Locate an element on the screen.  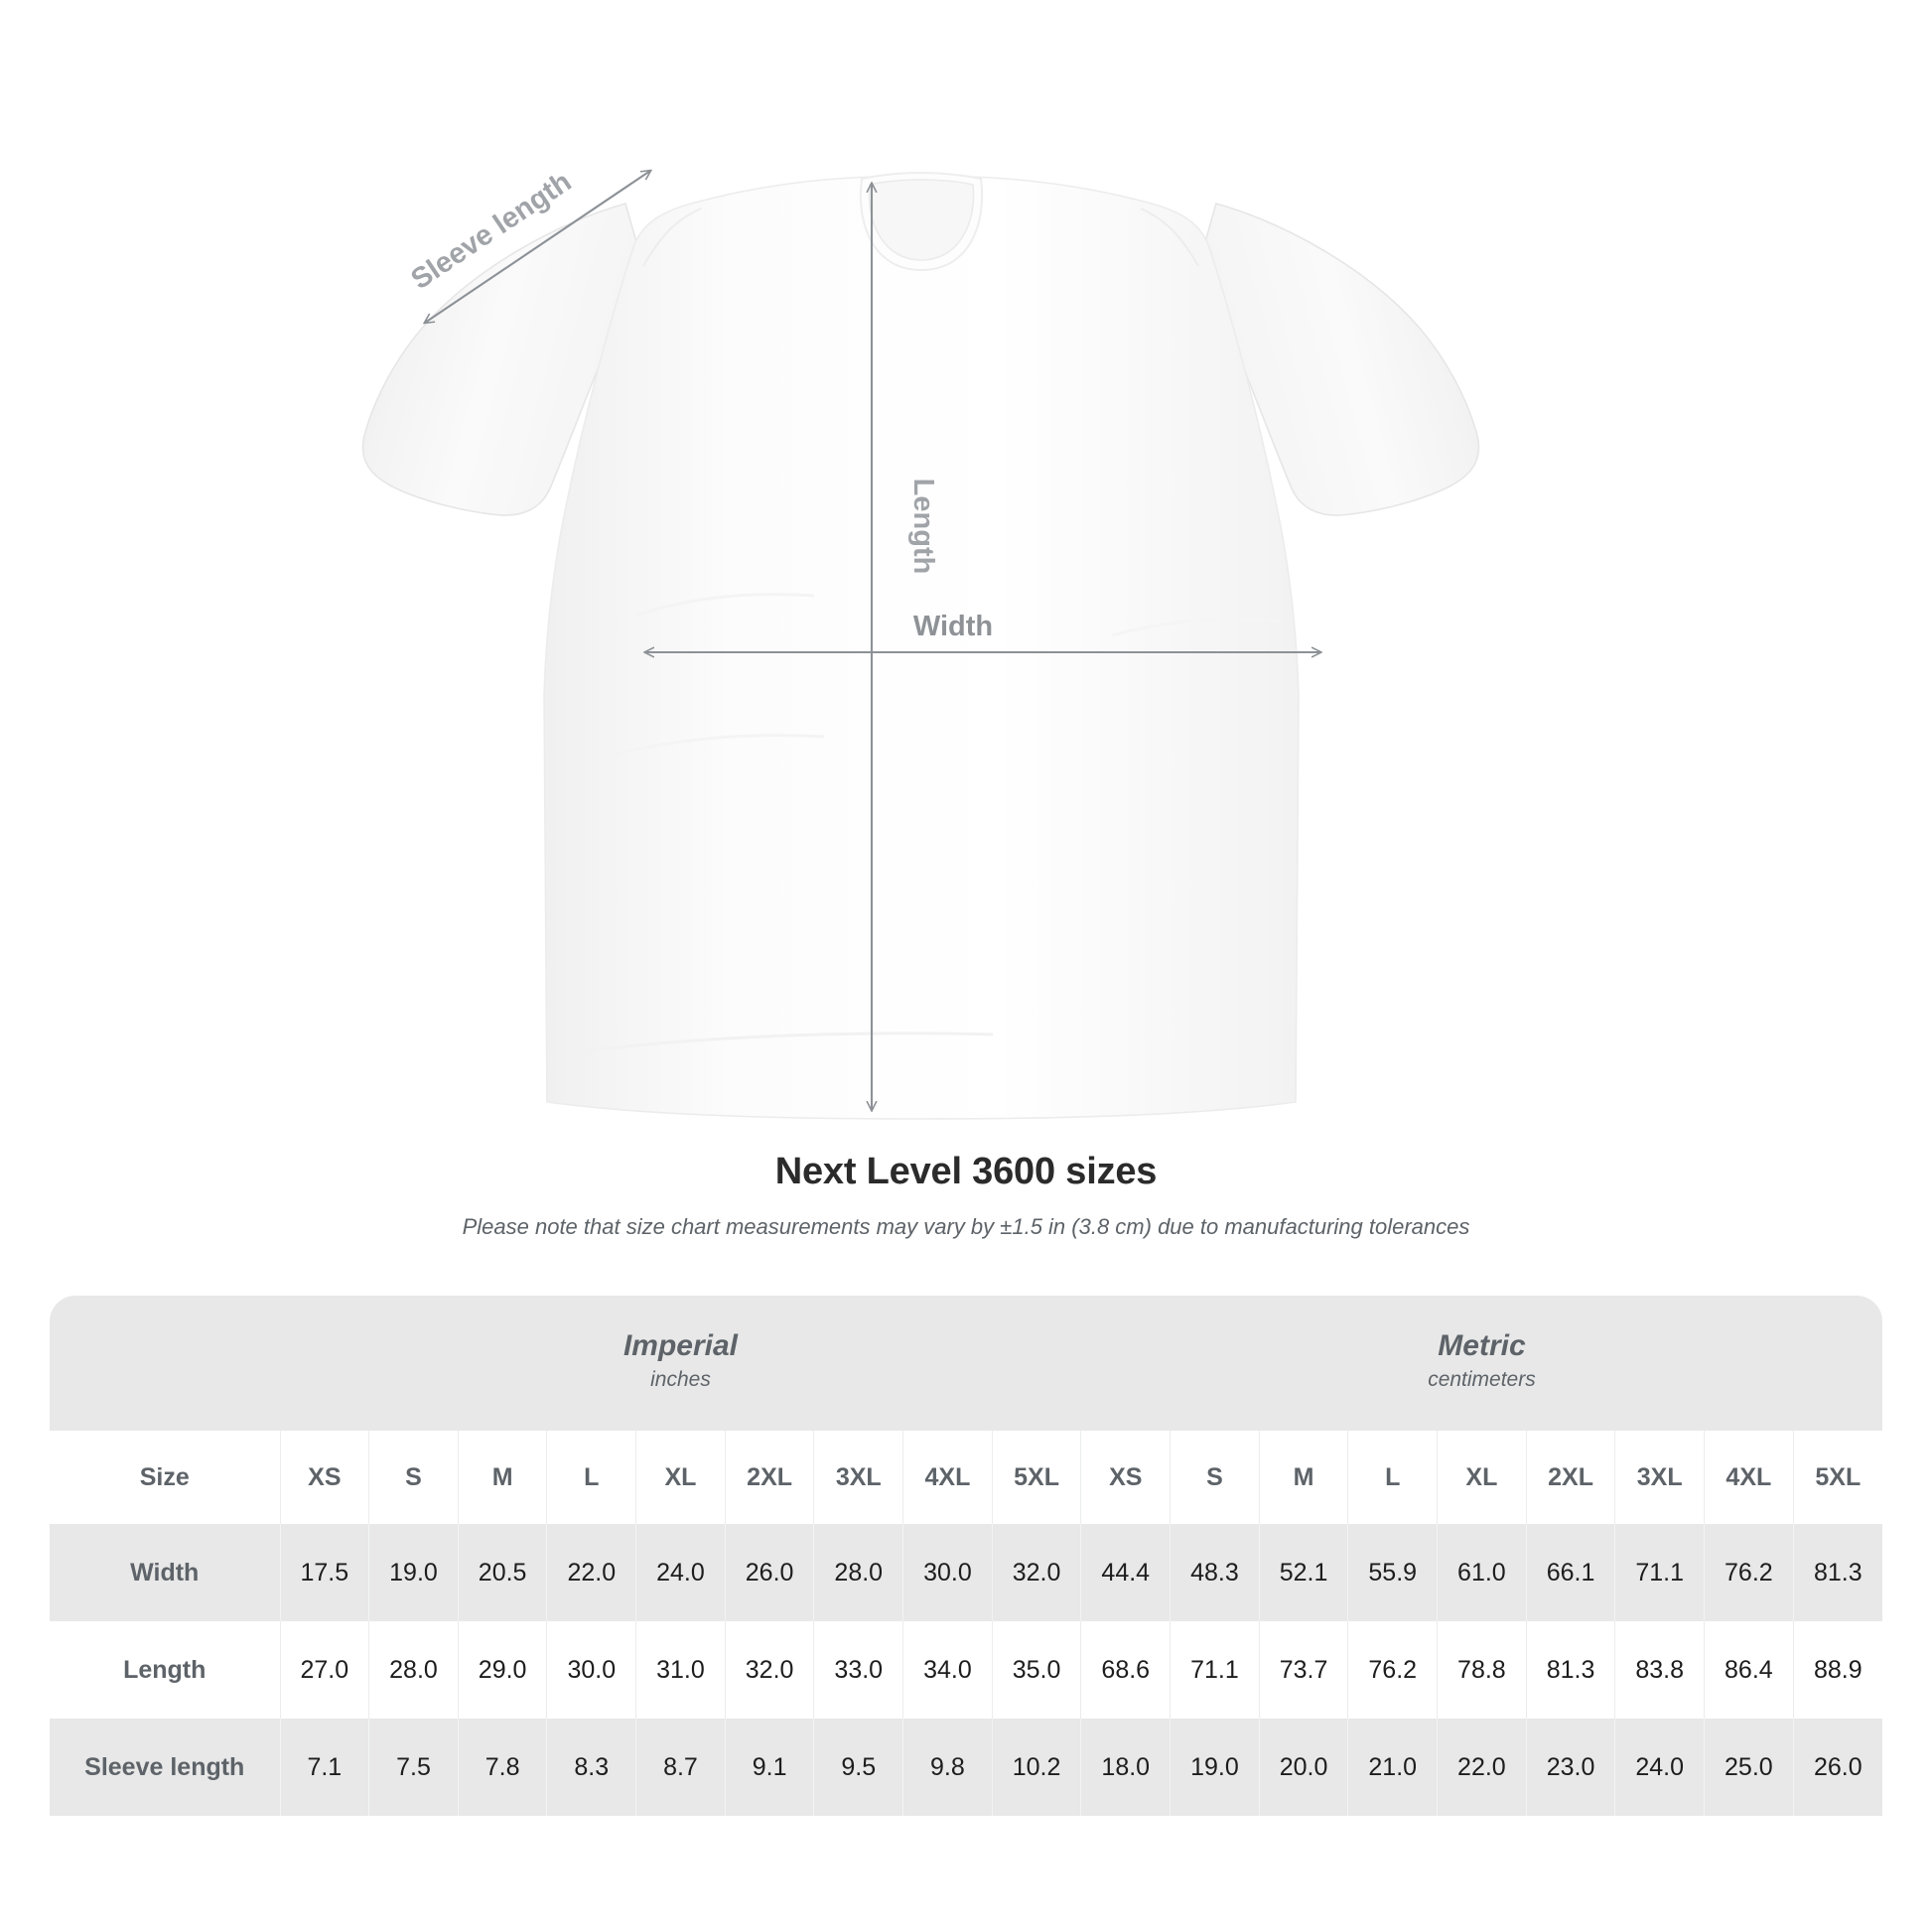
column-header-size-xs-imperial: XS is located at coordinates (324, 1478).